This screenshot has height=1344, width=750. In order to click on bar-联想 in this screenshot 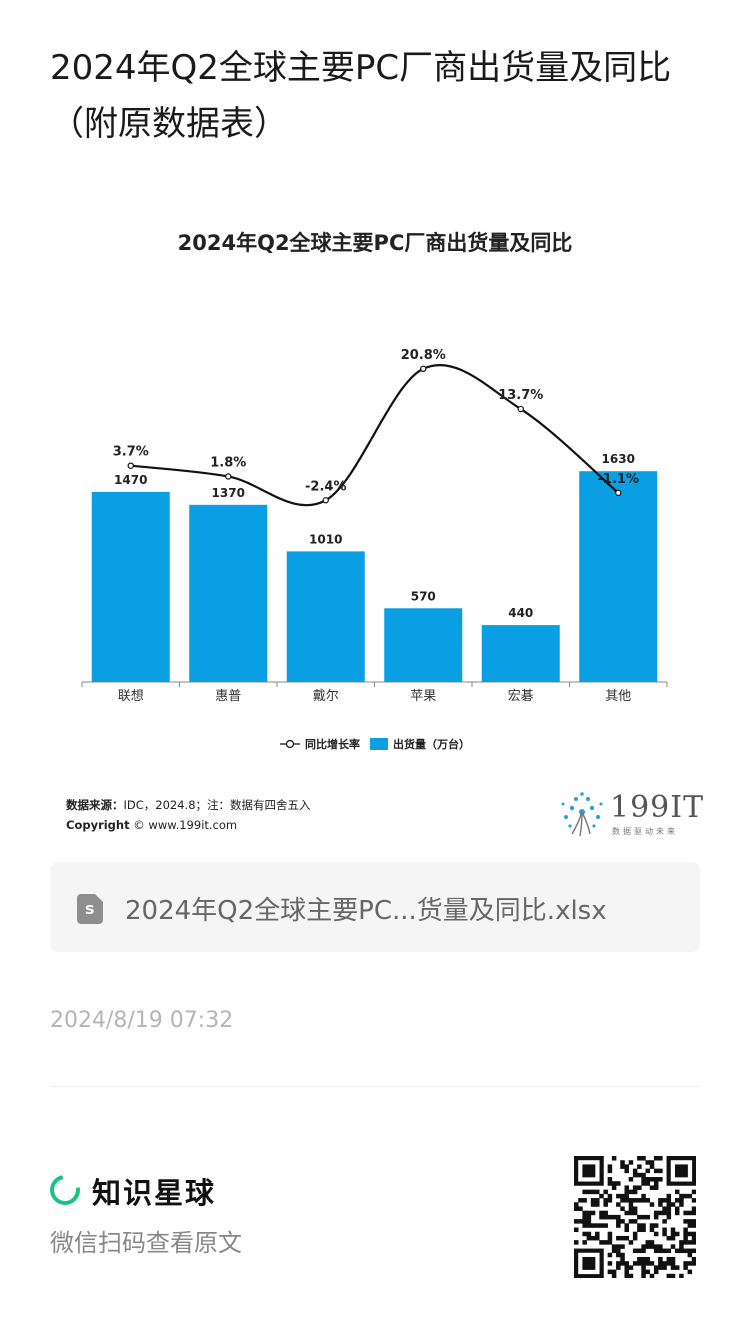, I will do `click(130, 586)`.